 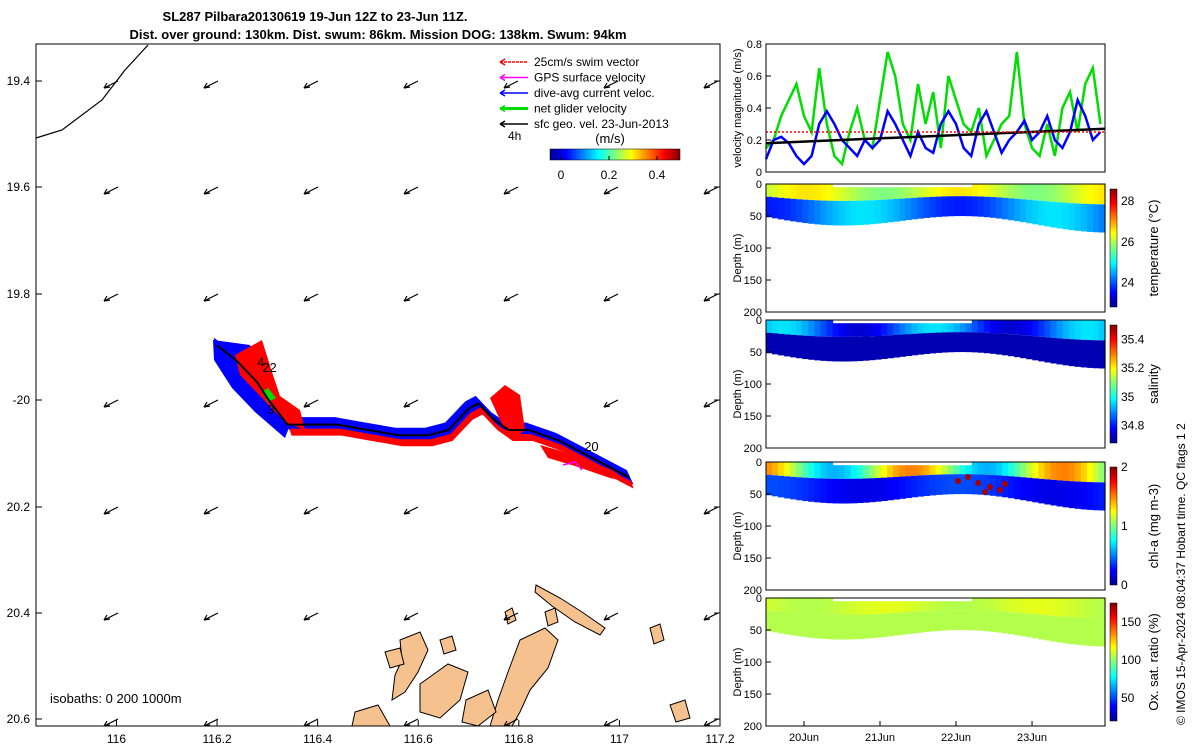 What do you see at coordinates (19, 507) in the screenshot?
I see `map-y-tick-label: 20.2` at bounding box center [19, 507].